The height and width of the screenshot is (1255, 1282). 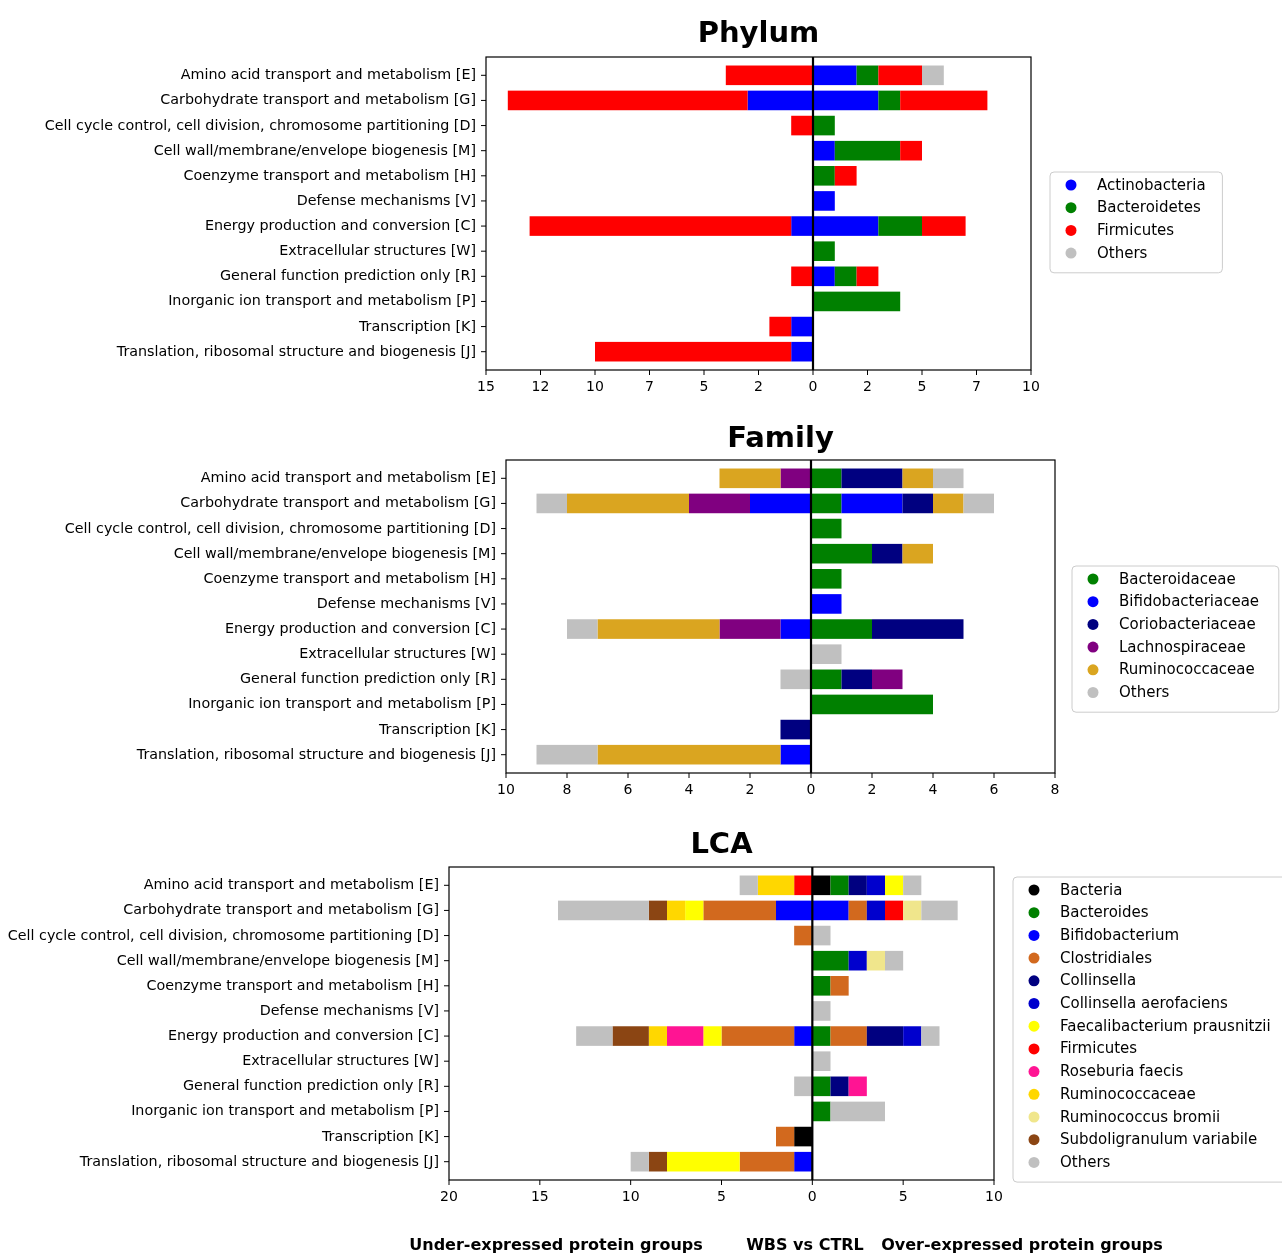 What do you see at coordinates (1189, 601) in the screenshot?
I see `legend-label: Bifidobacteriaceae` at bounding box center [1189, 601].